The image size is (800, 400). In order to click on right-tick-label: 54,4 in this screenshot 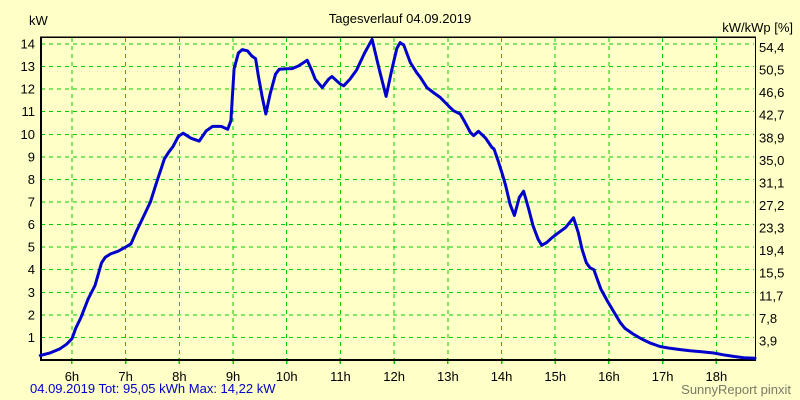, I will do `click(771, 47)`.